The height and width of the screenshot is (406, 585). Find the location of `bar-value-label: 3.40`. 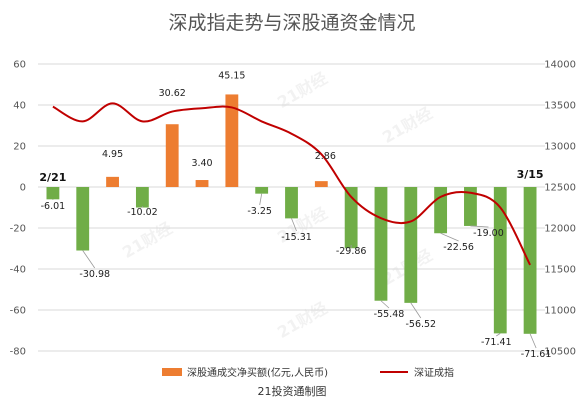

bar-value-label: 3.40 is located at coordinates (201, 163).